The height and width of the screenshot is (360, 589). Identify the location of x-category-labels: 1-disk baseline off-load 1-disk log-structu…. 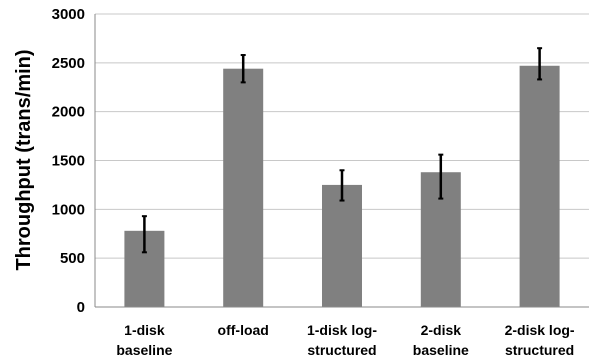
(345, 340).